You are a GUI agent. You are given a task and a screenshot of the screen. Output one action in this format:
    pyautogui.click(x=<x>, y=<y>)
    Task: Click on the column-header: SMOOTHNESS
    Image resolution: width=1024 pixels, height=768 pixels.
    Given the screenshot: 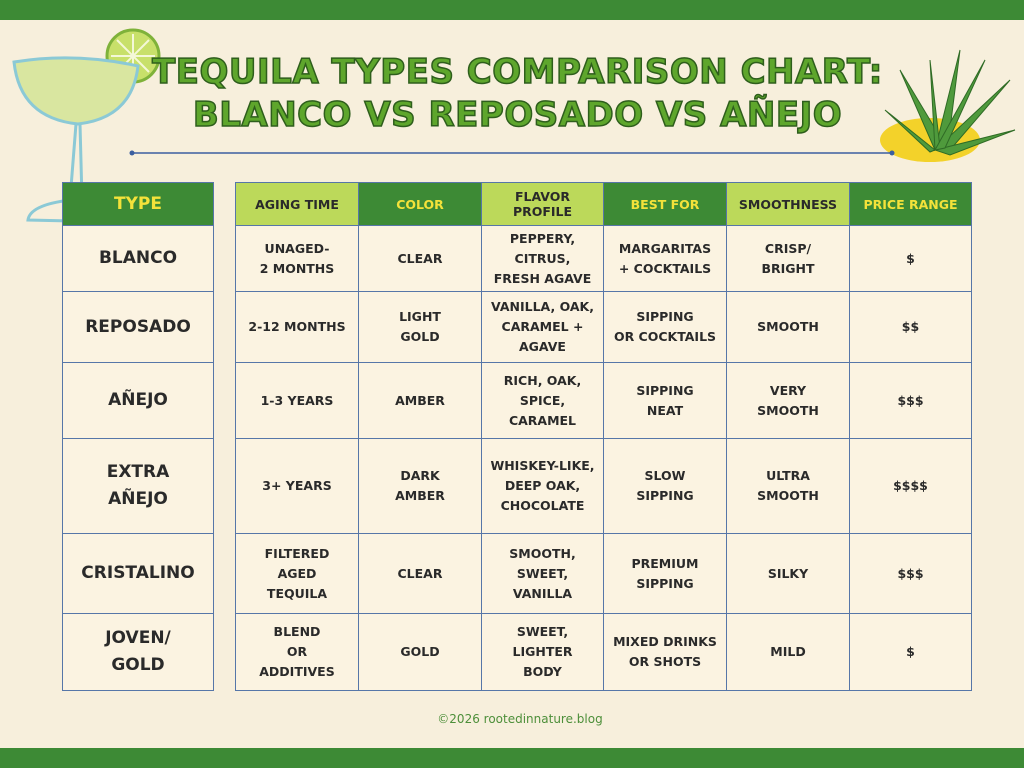 What is the action you would take?
    pyautogui.click(x=788, y=204)
    